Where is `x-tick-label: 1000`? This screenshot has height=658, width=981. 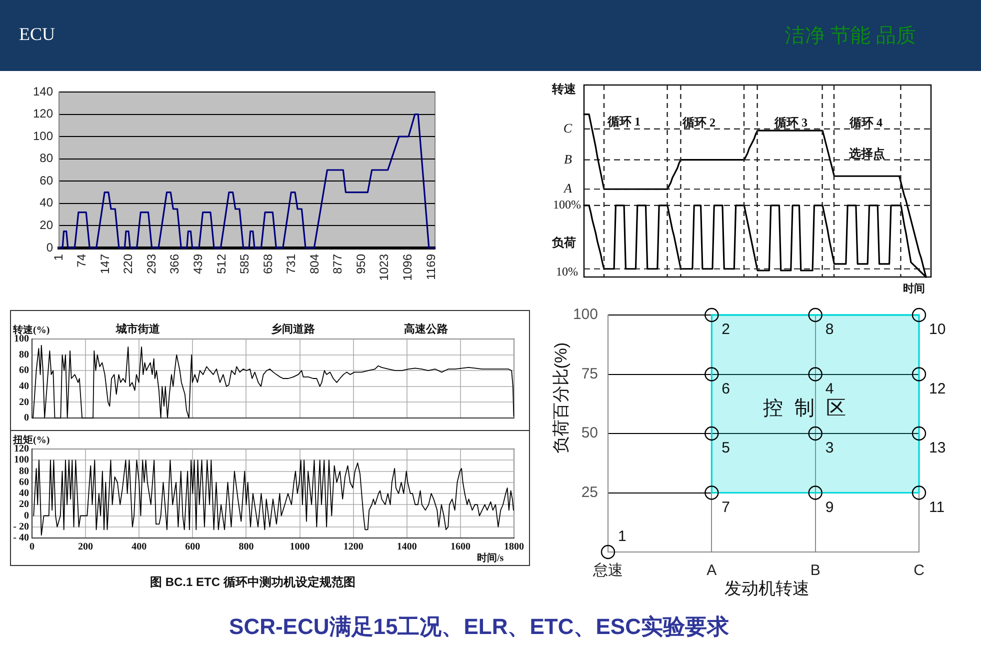 x-tick-label: 1000 is located at coordinates (300, 547).